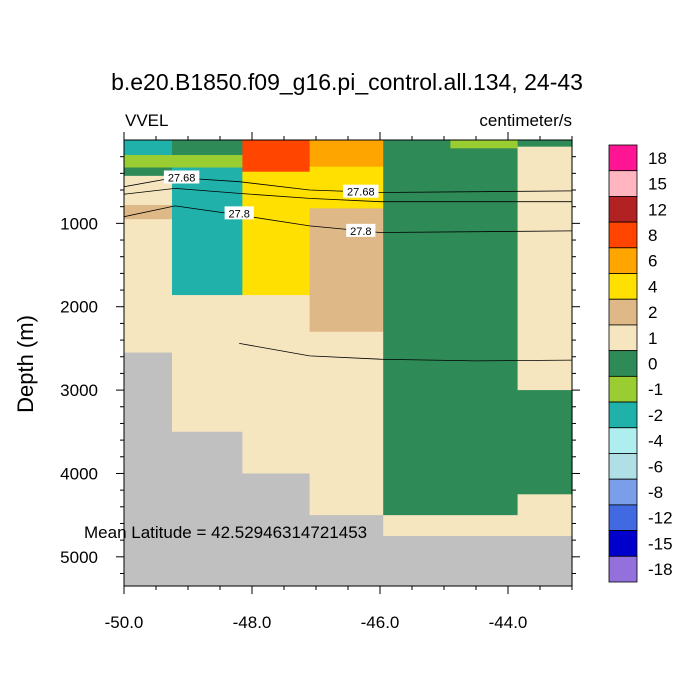  Describe the element at coordinates (380, 622) in the screenshot. I see `x-tick-label-2: -46.0` at that location.